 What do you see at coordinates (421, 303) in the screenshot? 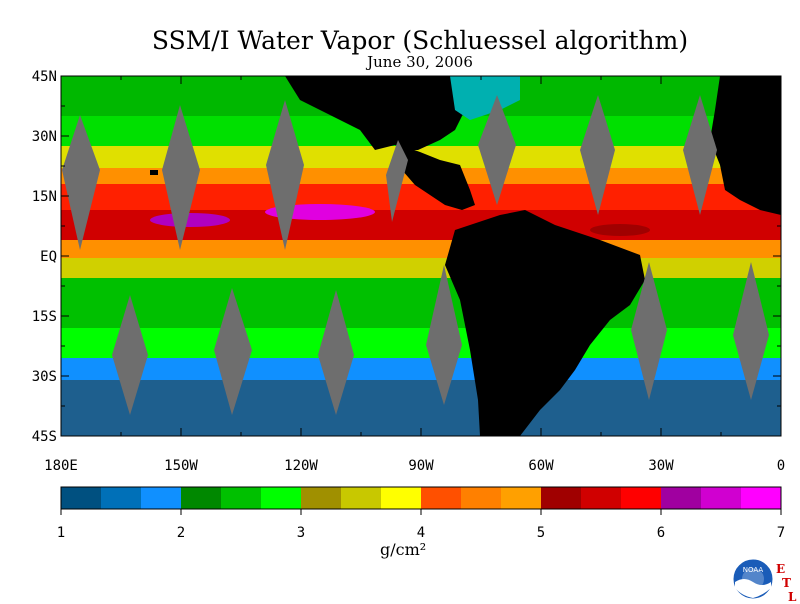
I see `band-south-mid` at bounding box center [421, 303].